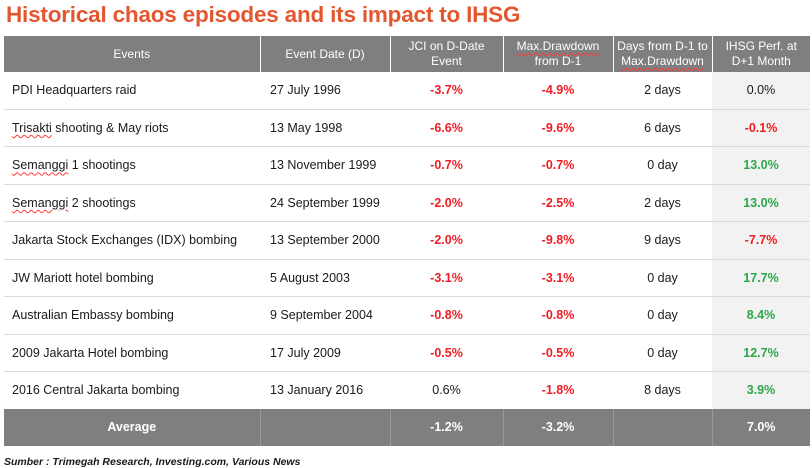 The width and height of the screenshot is (812, 468). What do you see at coordinates (32, 127) in the screenshot?
I see `spellcheck-flagged-word: Trisakti` at bounding box center [32, 127].